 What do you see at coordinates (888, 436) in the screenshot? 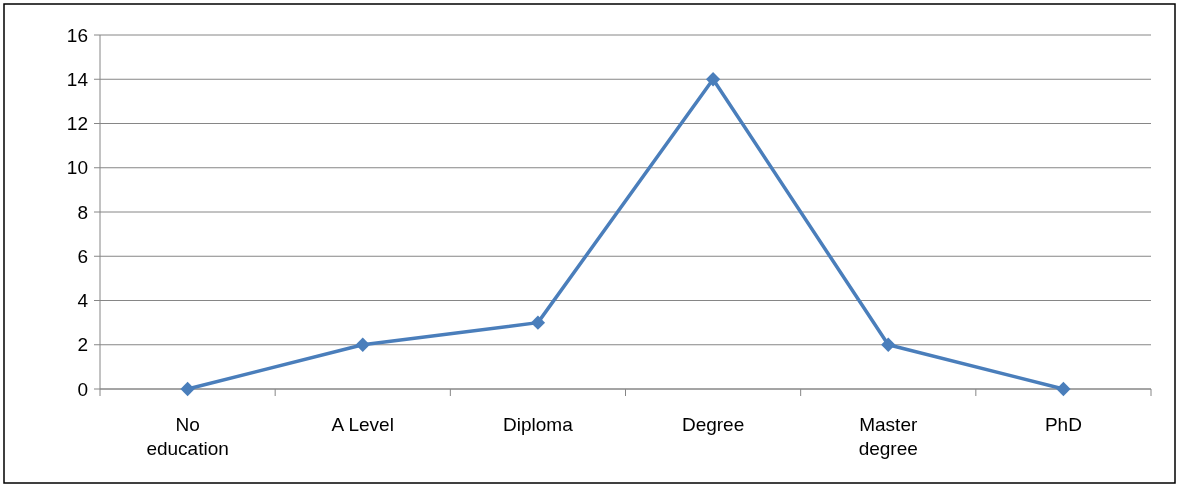
I see `x-tick-label: Master degree` at bounding box center [888, 436].